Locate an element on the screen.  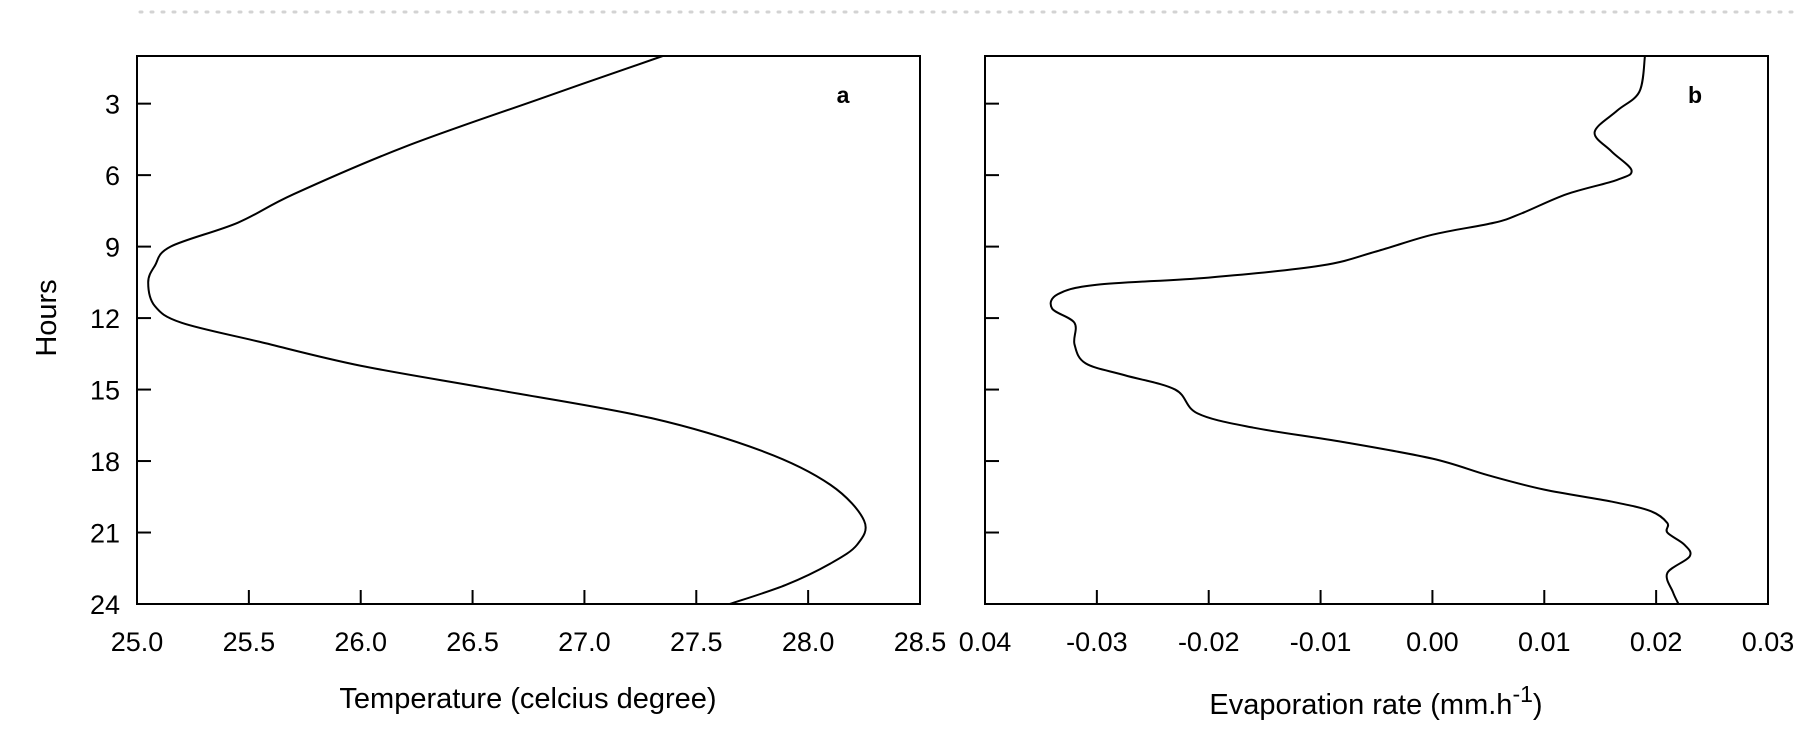
y-tick-label: 3 is located at coordinates (112, 105).